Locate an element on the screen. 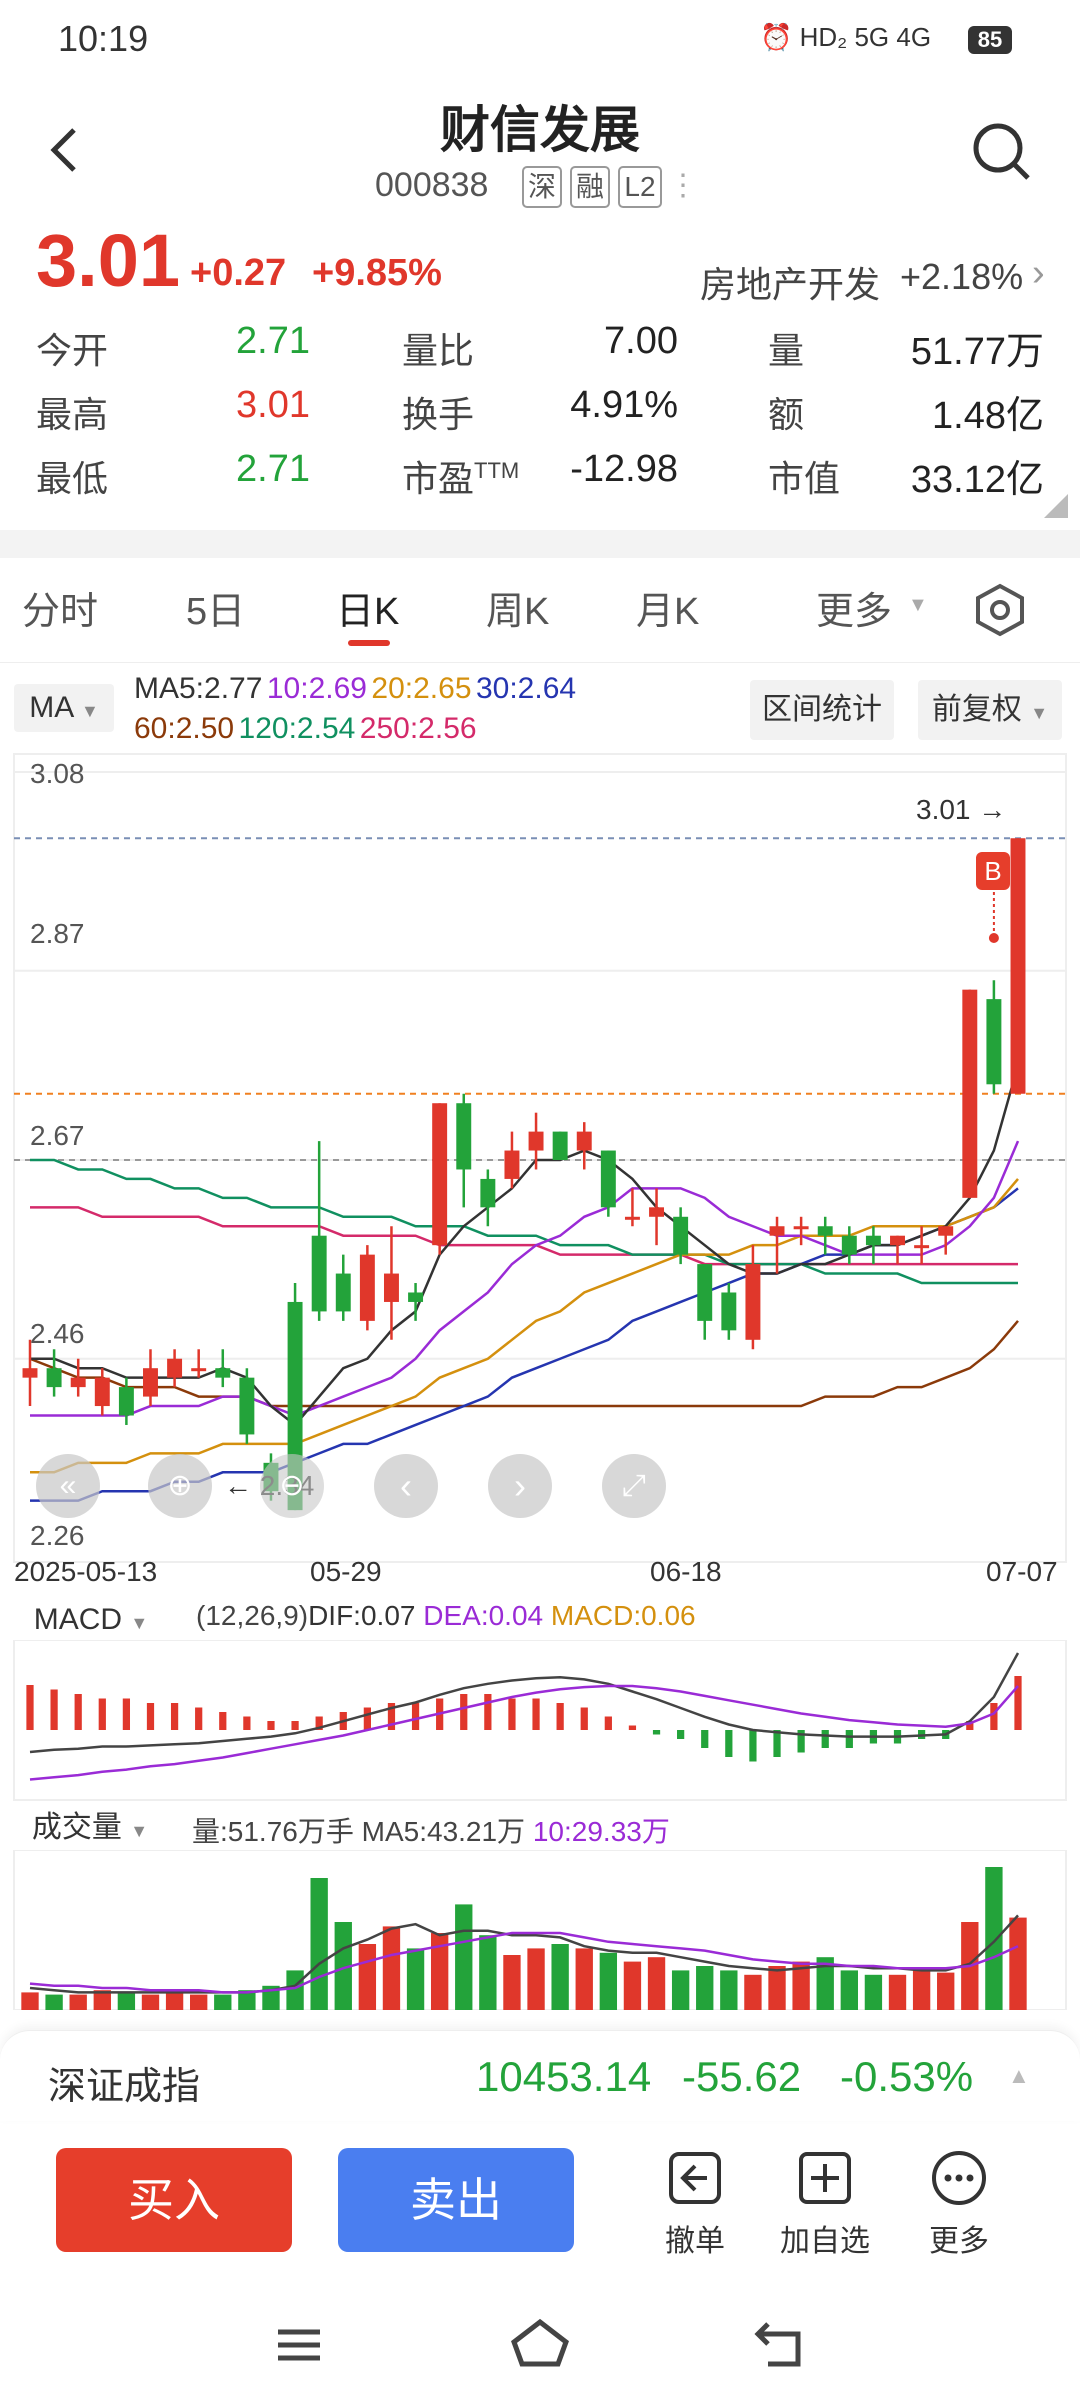 Image resolution: width=1080 pixels, height=2400 pixels. volume-chart is located at coordinates (540, 1930).